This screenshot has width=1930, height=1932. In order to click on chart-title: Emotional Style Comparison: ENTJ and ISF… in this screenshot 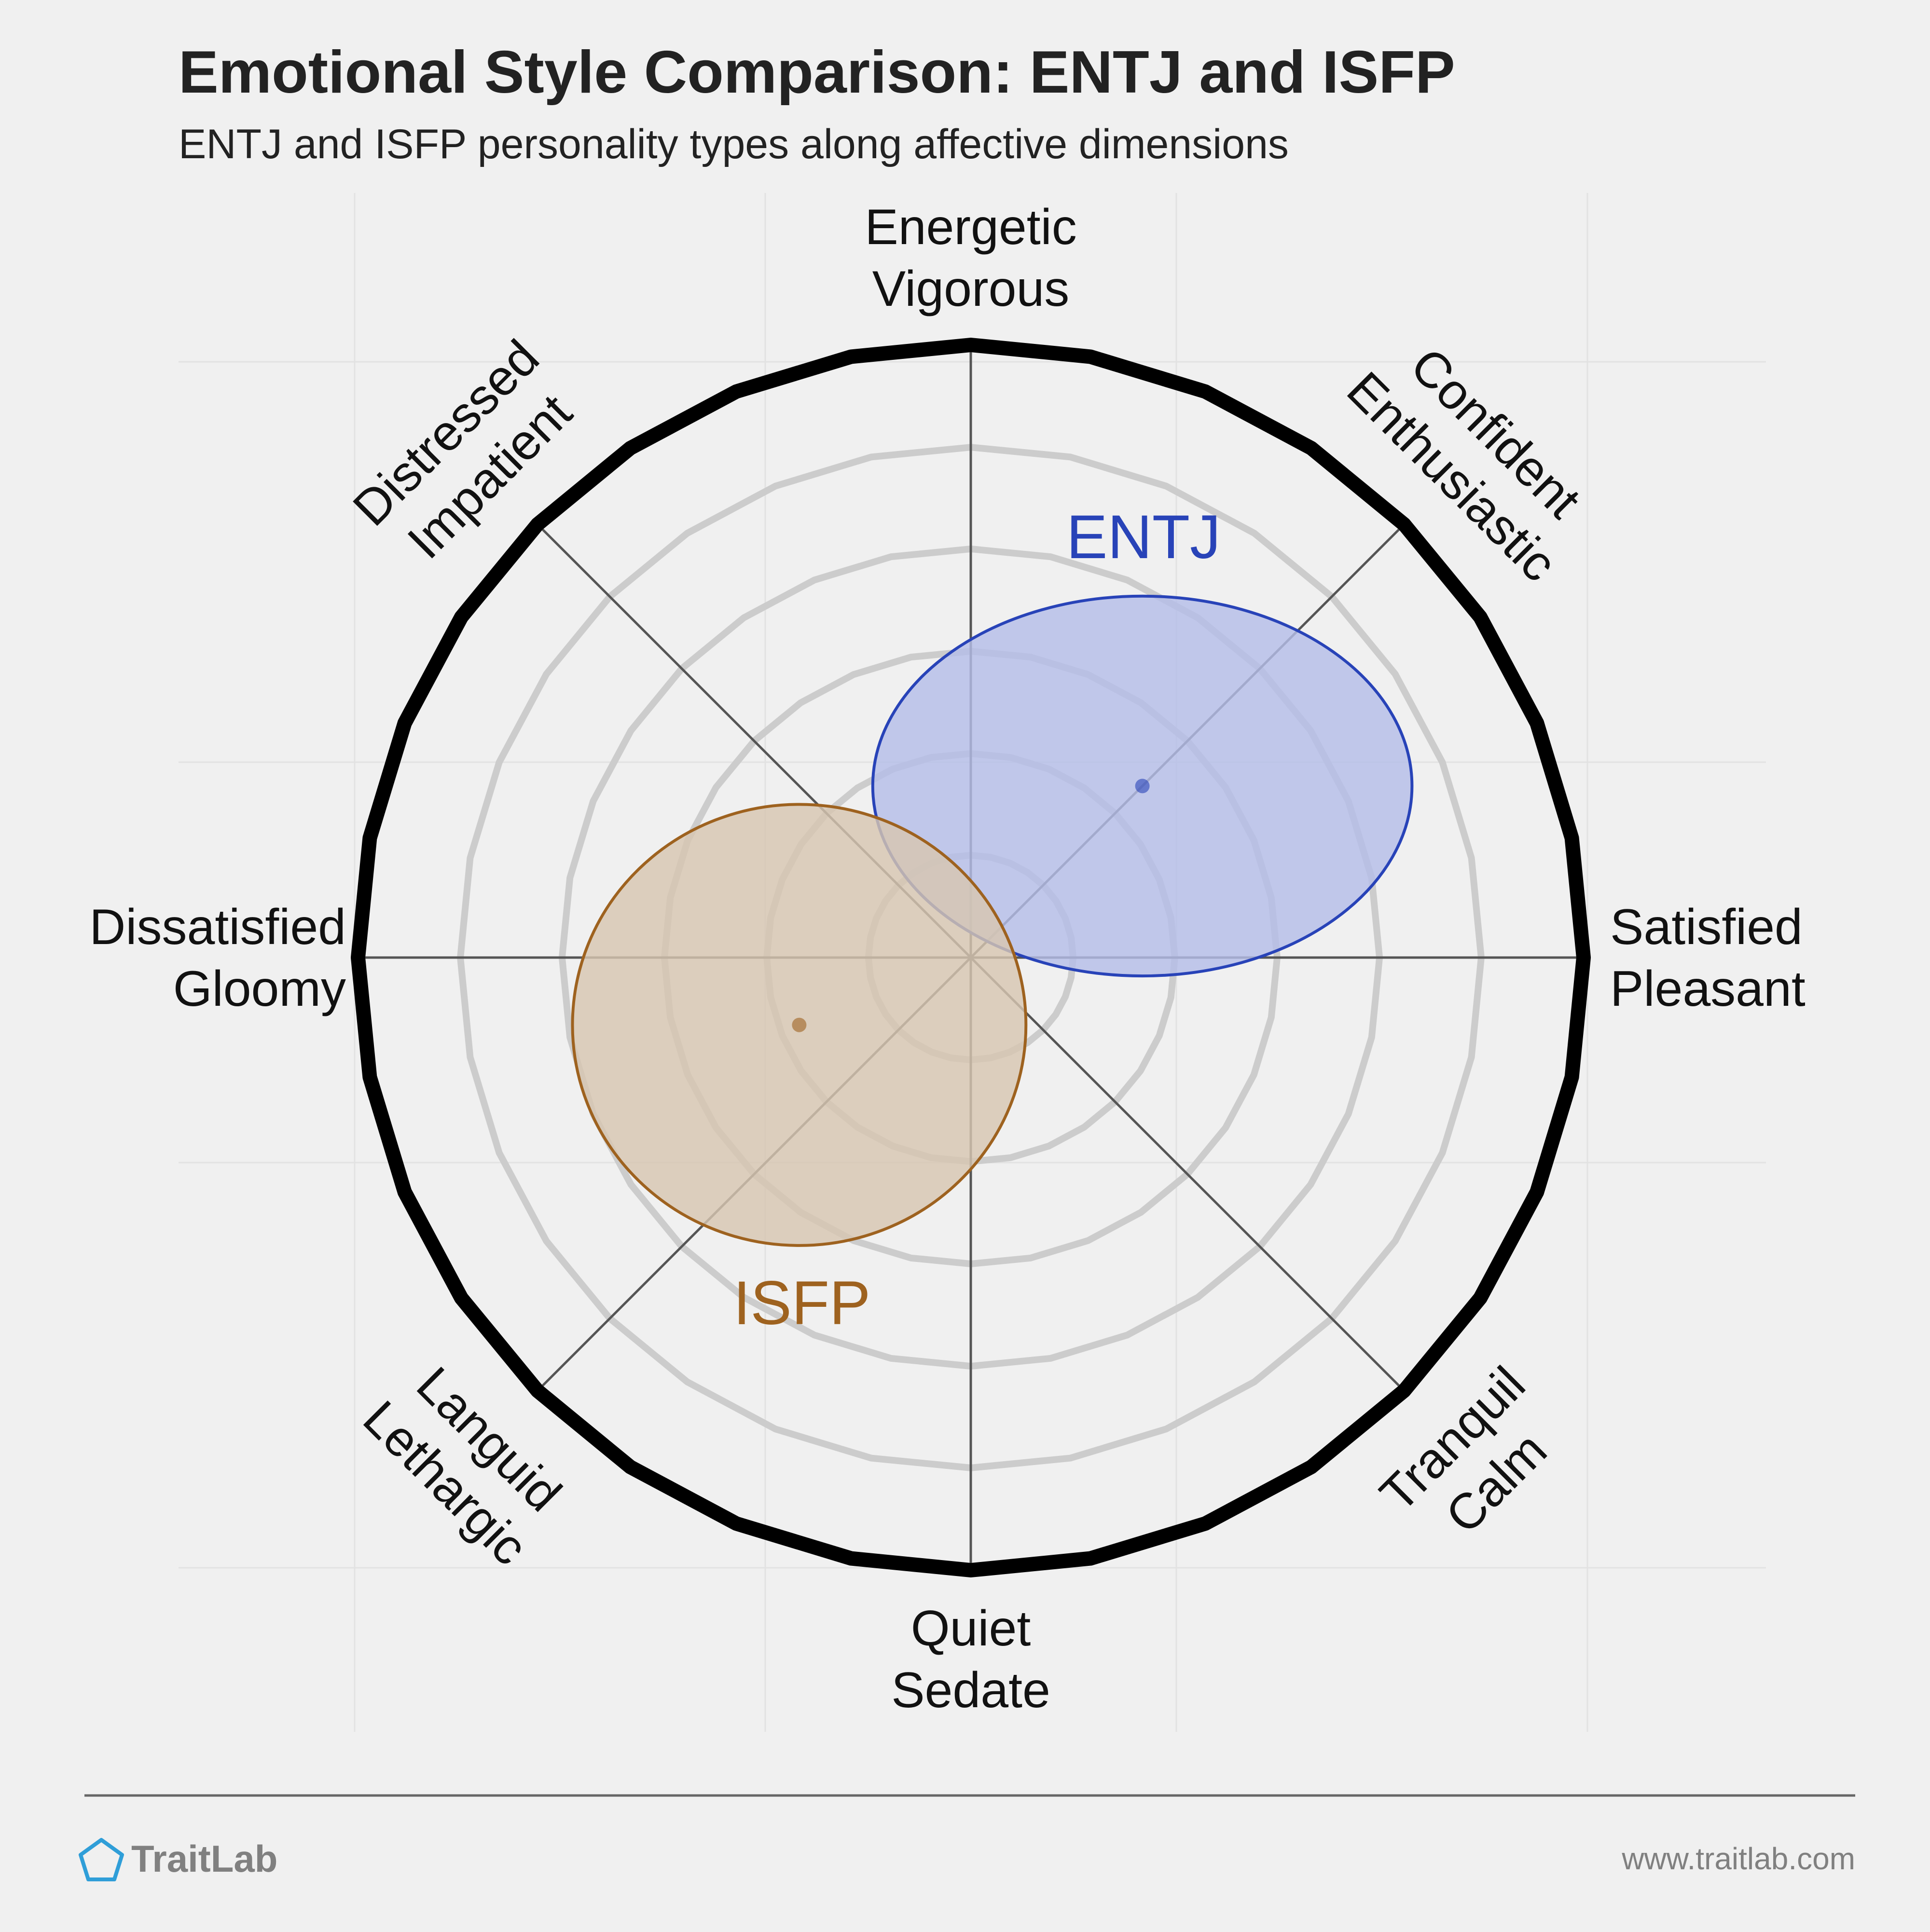, I will do `click(817, 72)`.